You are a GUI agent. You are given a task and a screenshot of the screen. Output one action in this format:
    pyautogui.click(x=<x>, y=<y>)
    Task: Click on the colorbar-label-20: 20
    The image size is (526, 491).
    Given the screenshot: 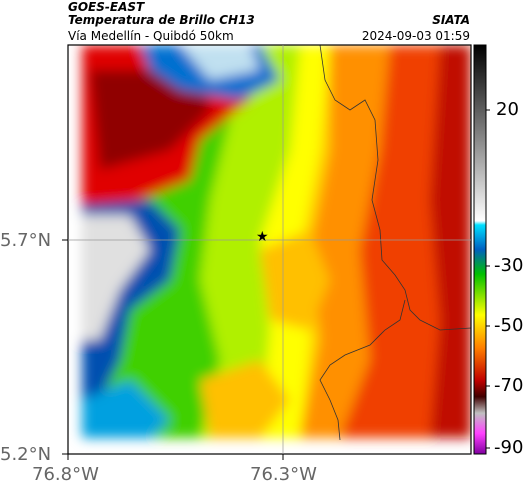 What is the action you would take?
    pyautogui.click(x=507, y=109)
    